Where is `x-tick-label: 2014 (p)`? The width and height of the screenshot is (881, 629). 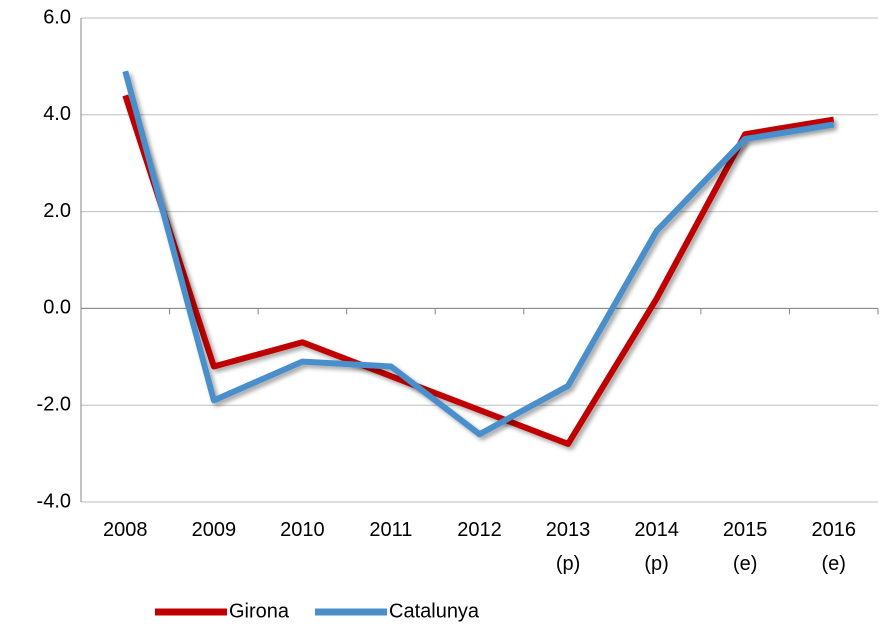
x-tick-label: 2014 (p) is located at coordinates (656, 547).